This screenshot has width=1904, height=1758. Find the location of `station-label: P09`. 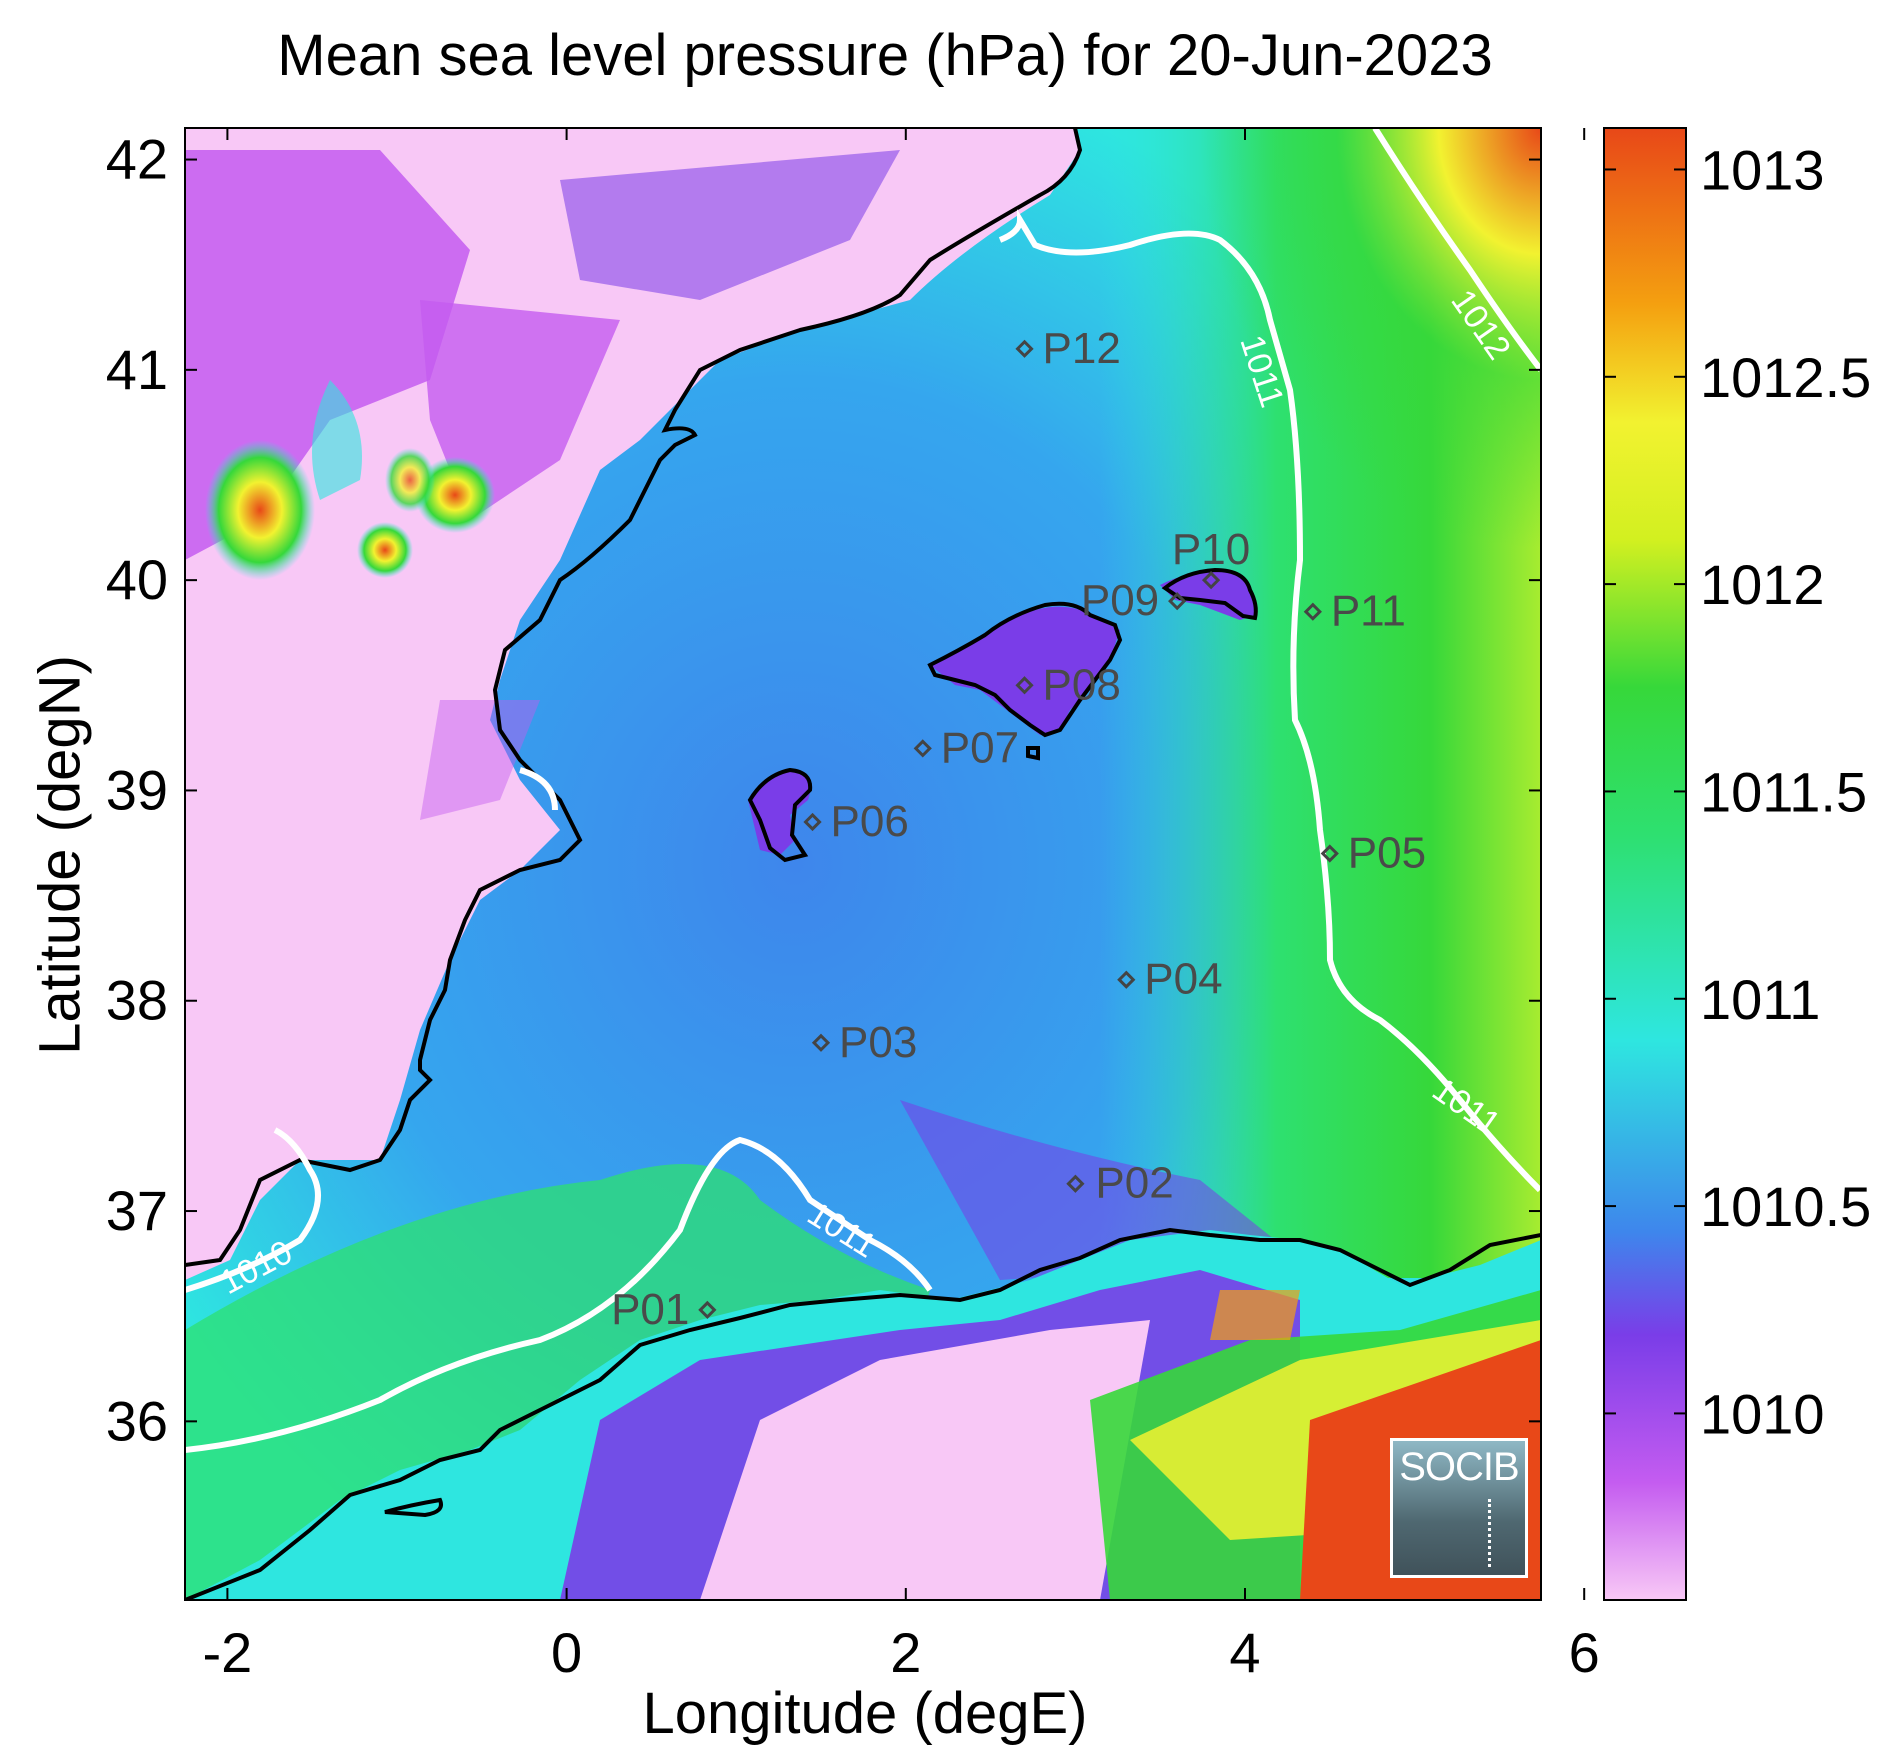

station-label: P09 is located at coordinates (1120, 600).